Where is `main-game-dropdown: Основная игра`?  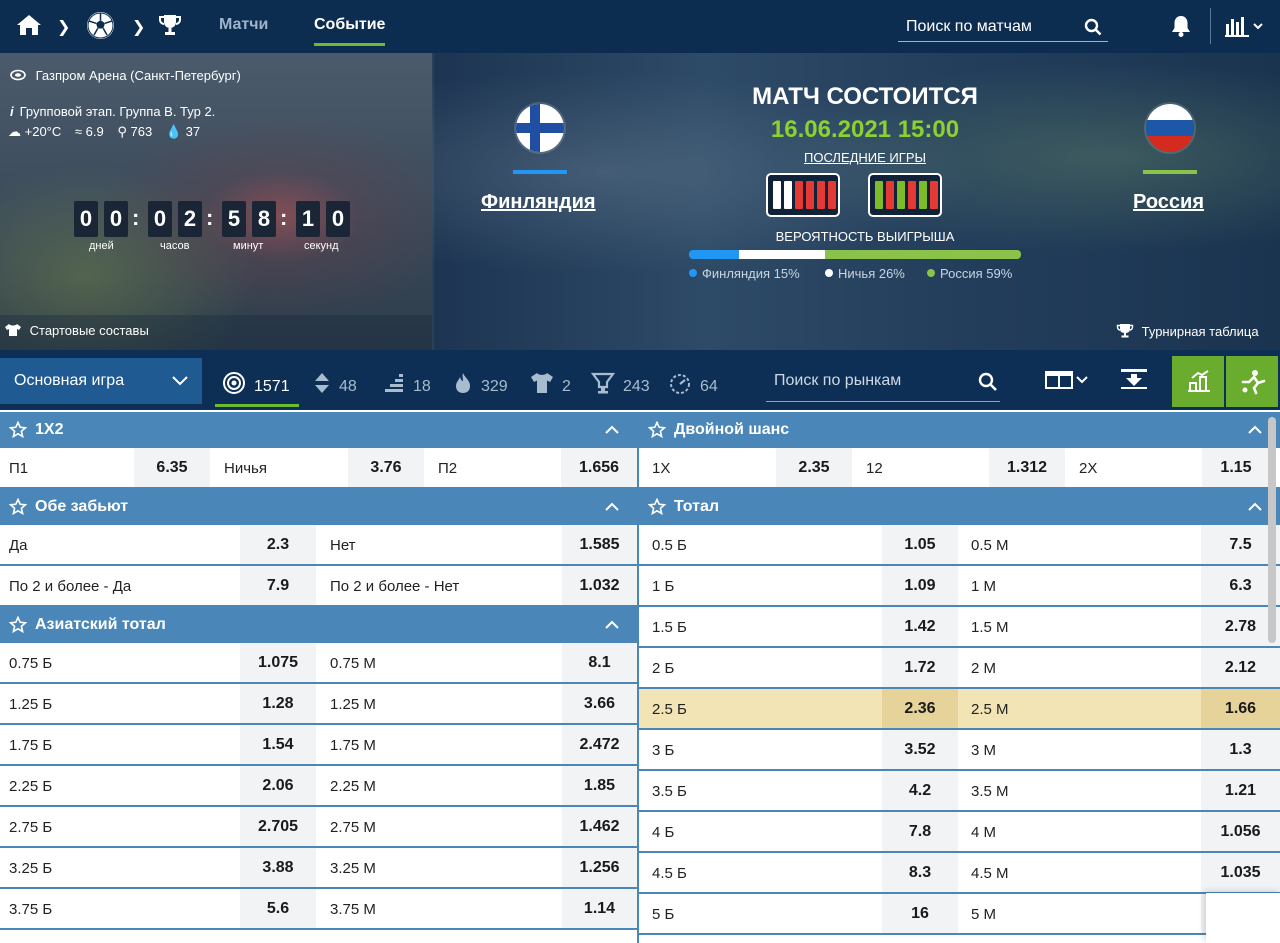 main-game-dropdown: Основная игра is located at coordinates (101, 381).